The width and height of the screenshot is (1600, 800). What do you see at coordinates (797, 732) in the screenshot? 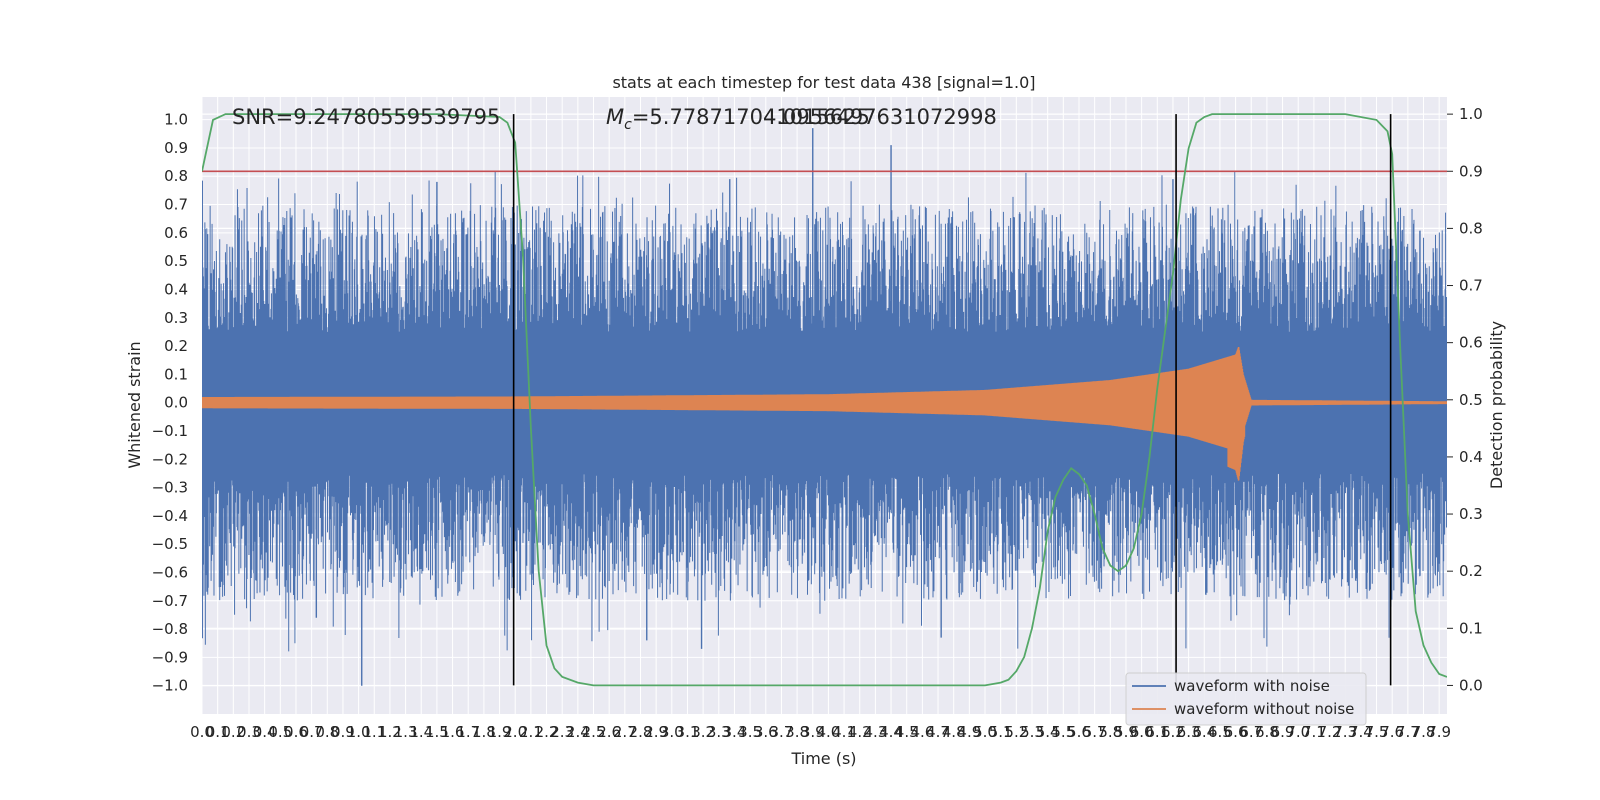
I see `x-tick-label: 3.8` at bounding box center [797, 732].